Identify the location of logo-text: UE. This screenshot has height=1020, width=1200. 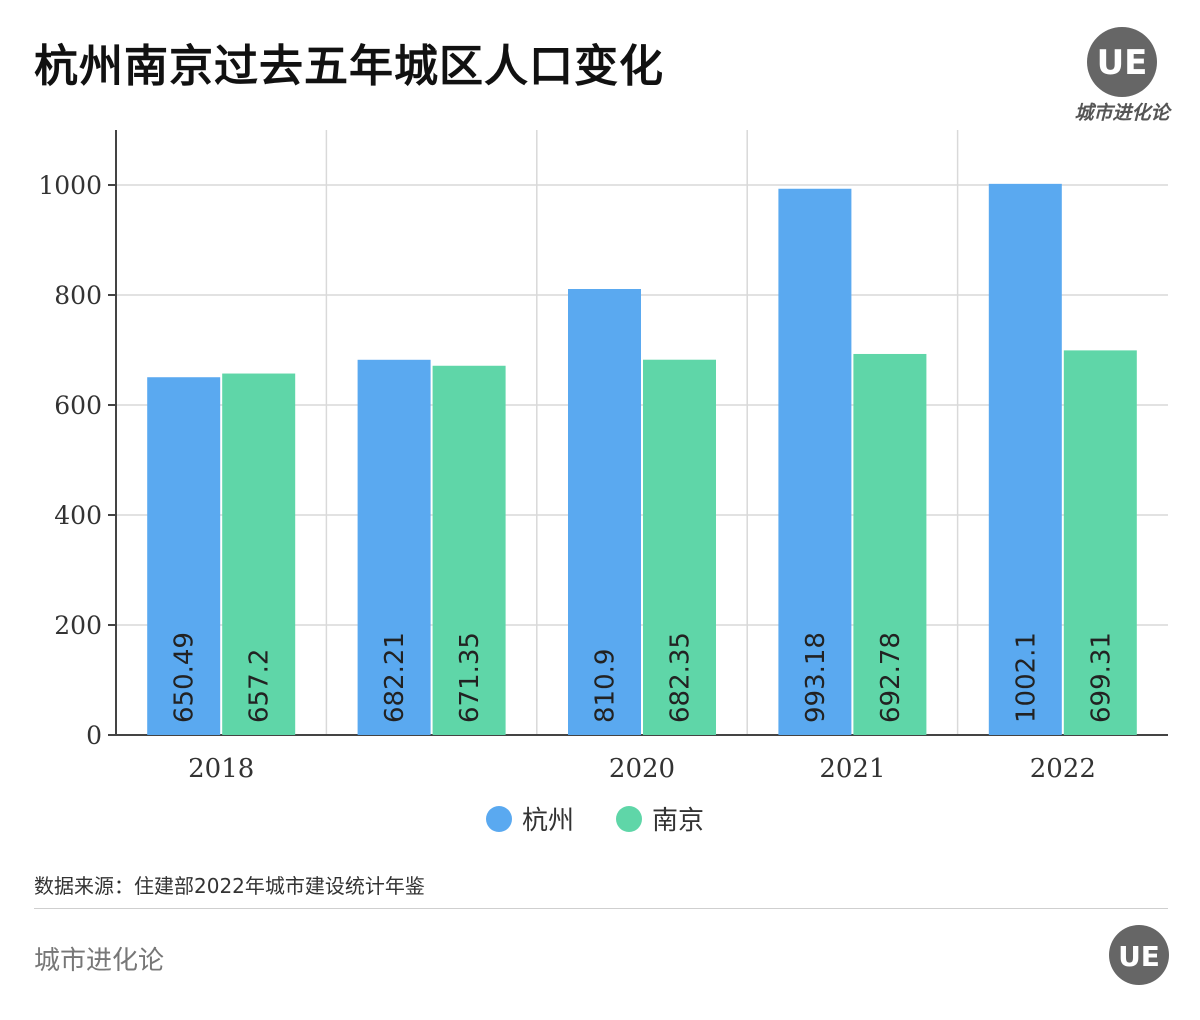
(1122, 63).